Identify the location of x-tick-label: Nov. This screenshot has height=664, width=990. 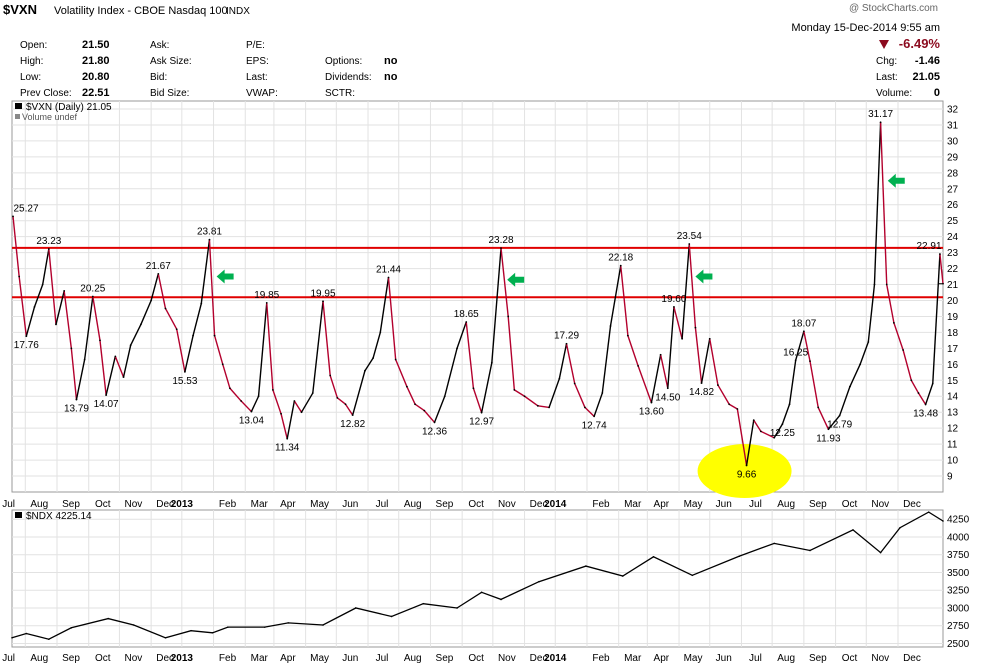
(134, 658).